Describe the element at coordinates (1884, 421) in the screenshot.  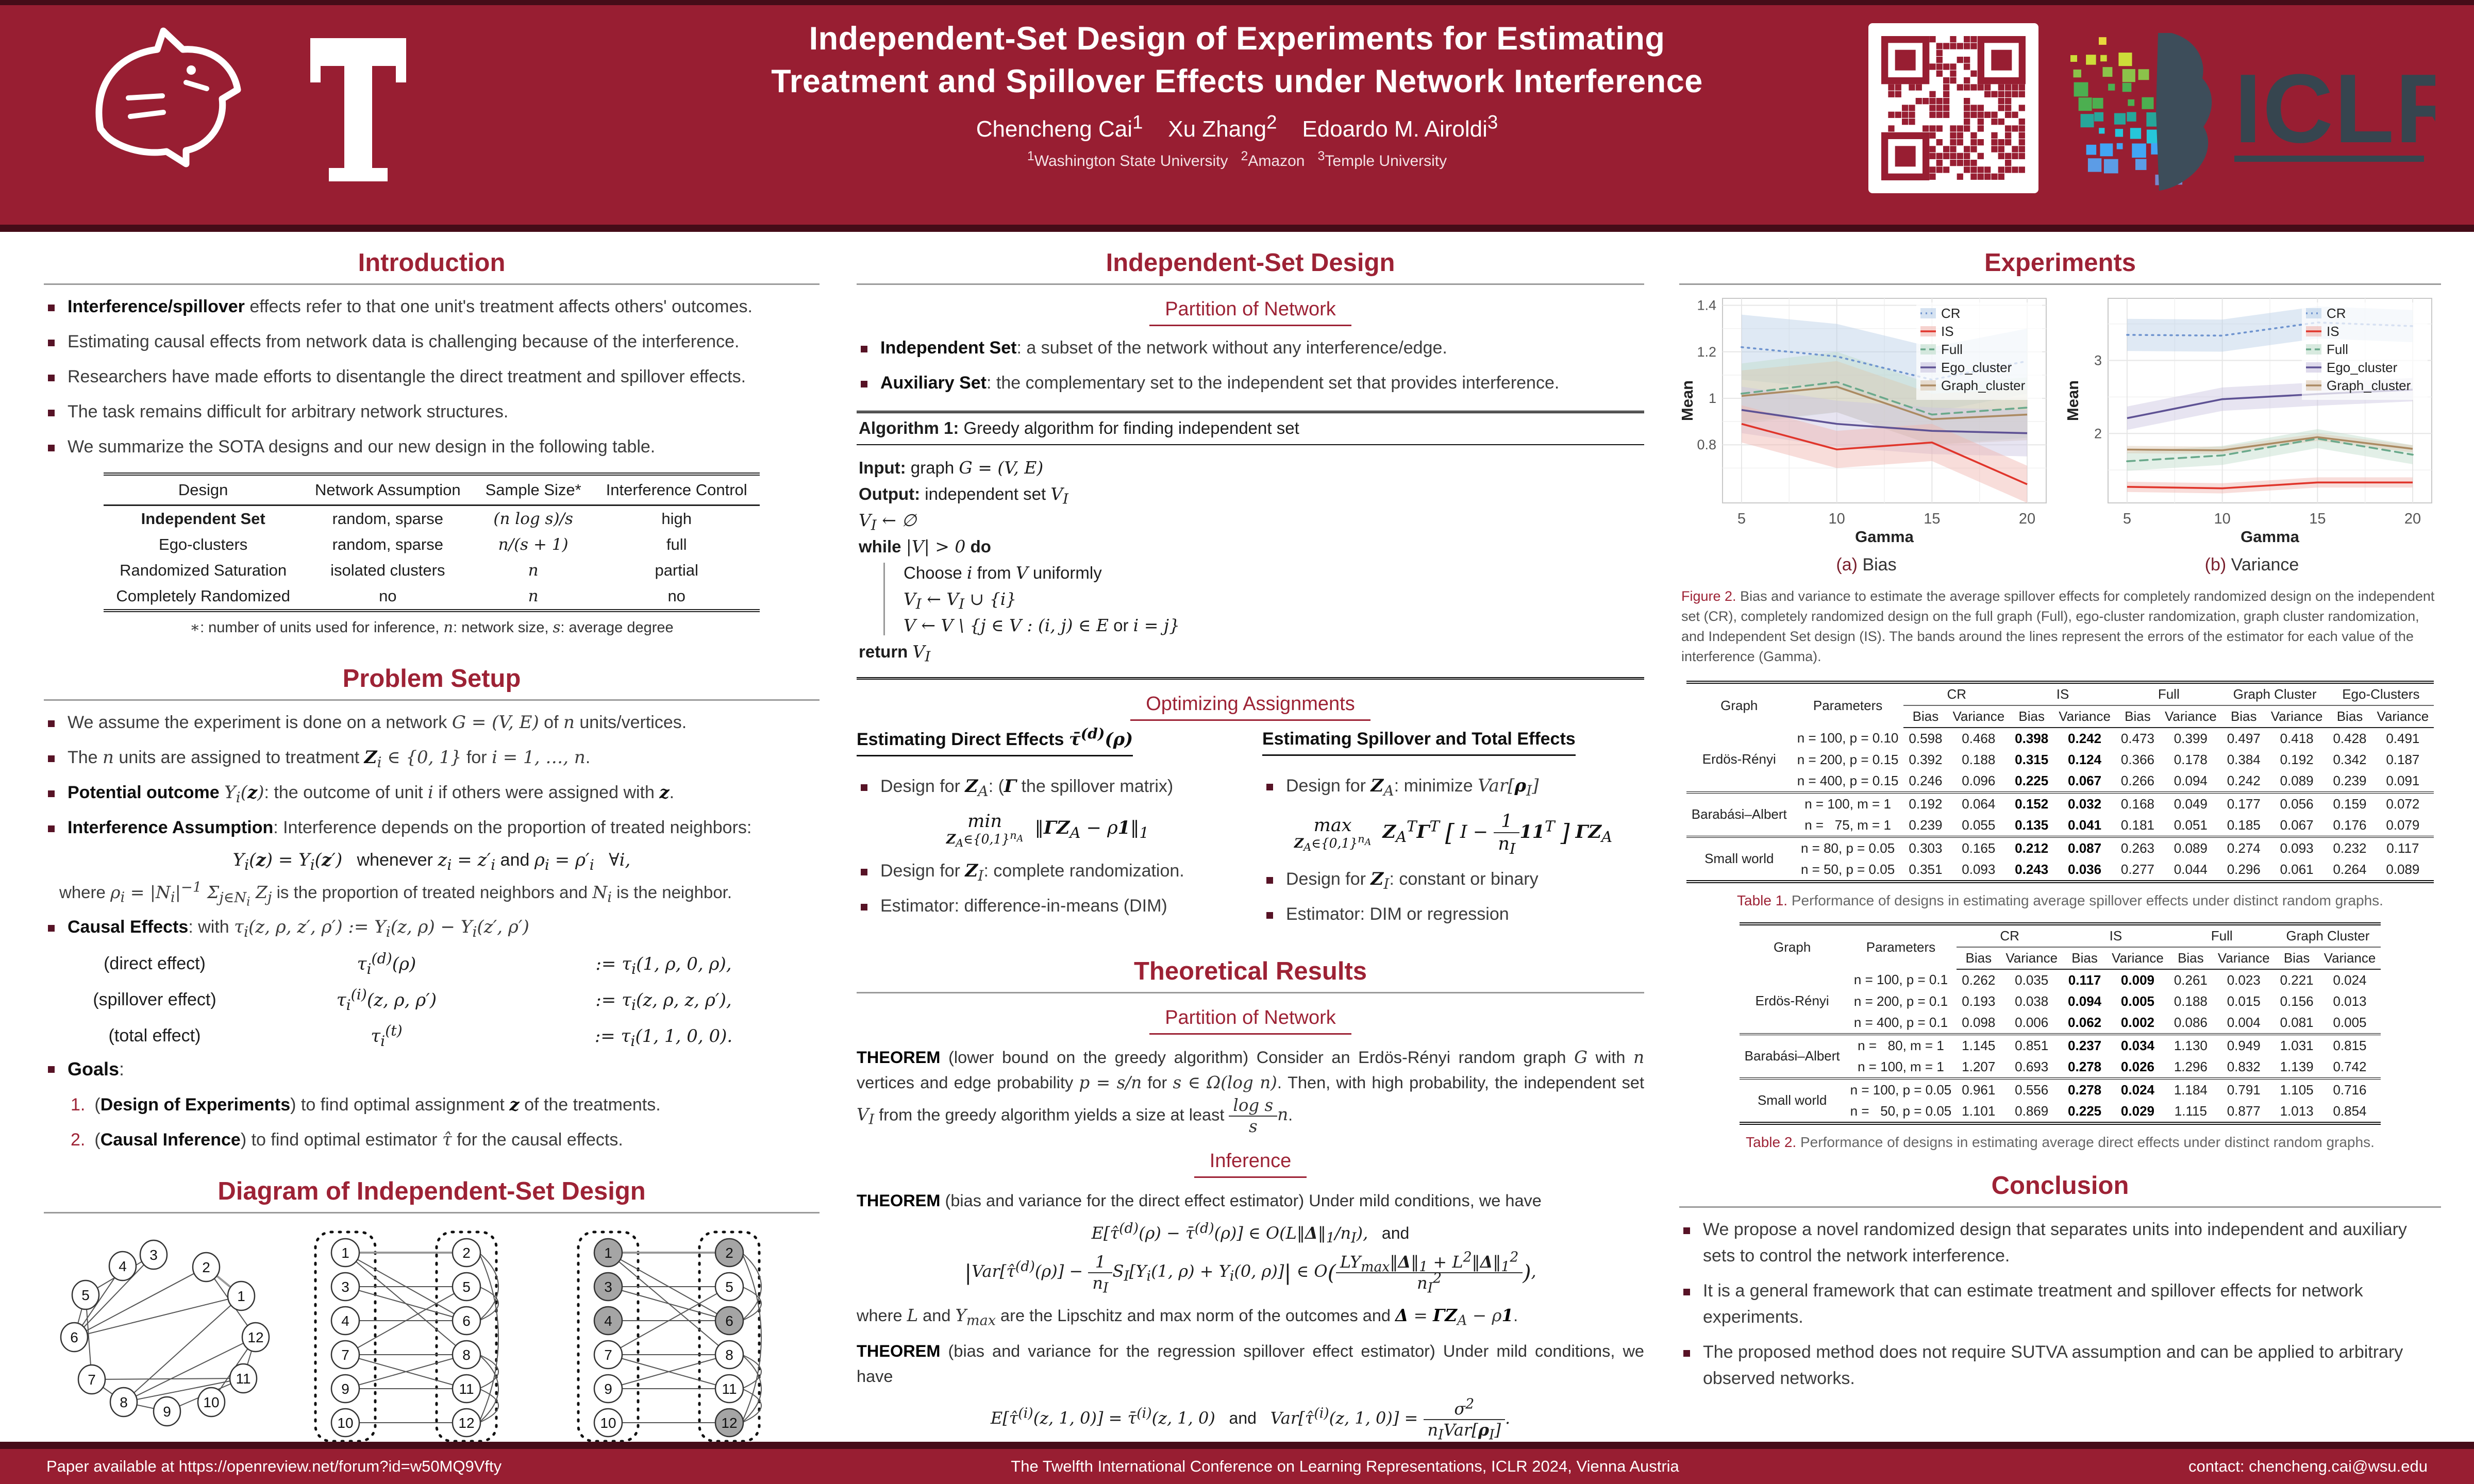
I see `band-Ego_cluster` at that location.